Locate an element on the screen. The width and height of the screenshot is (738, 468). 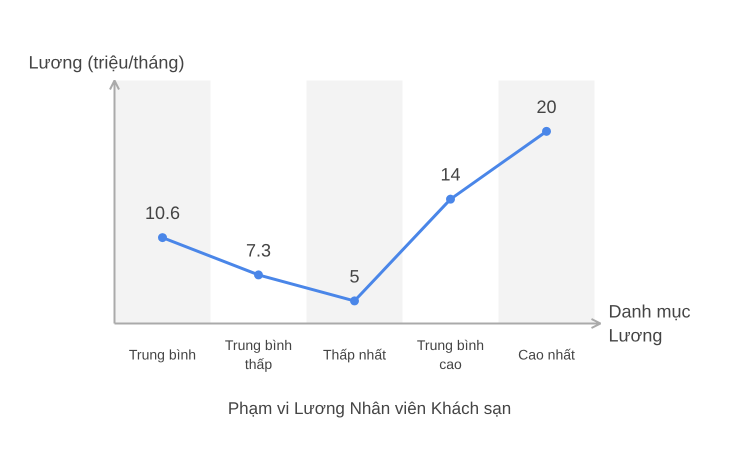
x-tick-label: Trung bình thấp is located at coordinates (258, 354).